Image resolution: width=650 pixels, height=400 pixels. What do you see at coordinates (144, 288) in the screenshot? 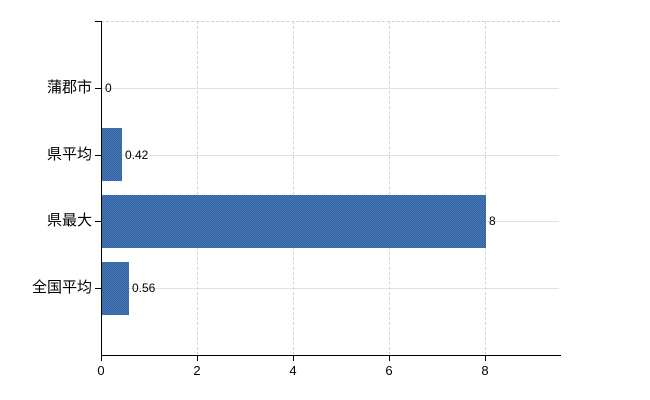
I see `bar-value-label: 0.56` at bounding box center [144, 288].